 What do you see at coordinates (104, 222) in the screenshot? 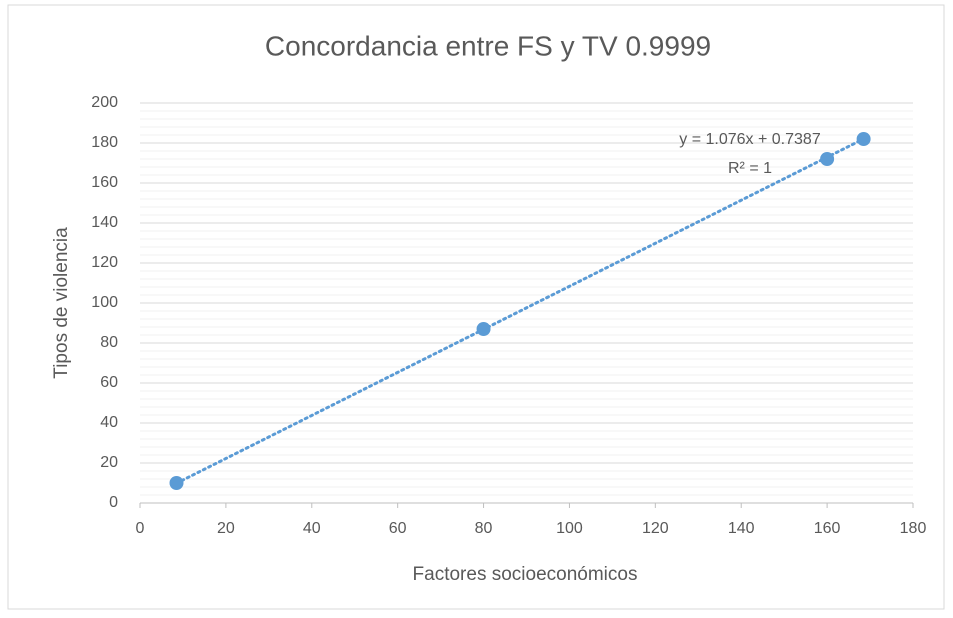
I see `y-tick-label: 140` at bounding box center [104, 222].